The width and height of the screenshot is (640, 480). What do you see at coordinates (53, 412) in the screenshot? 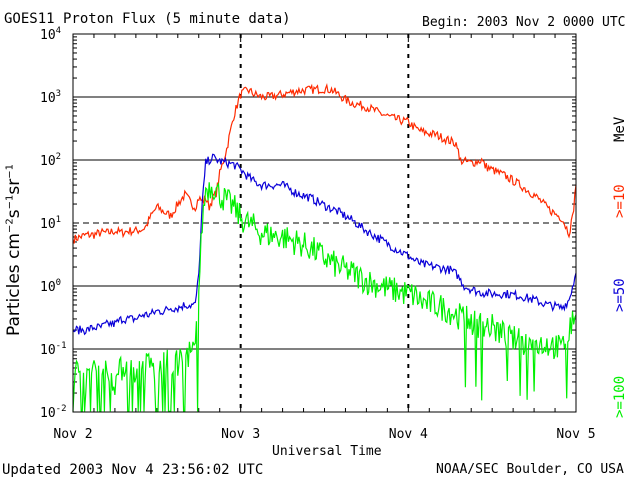
I see `y-tick-label: 10⁻²` at bounding box center [53, 412].